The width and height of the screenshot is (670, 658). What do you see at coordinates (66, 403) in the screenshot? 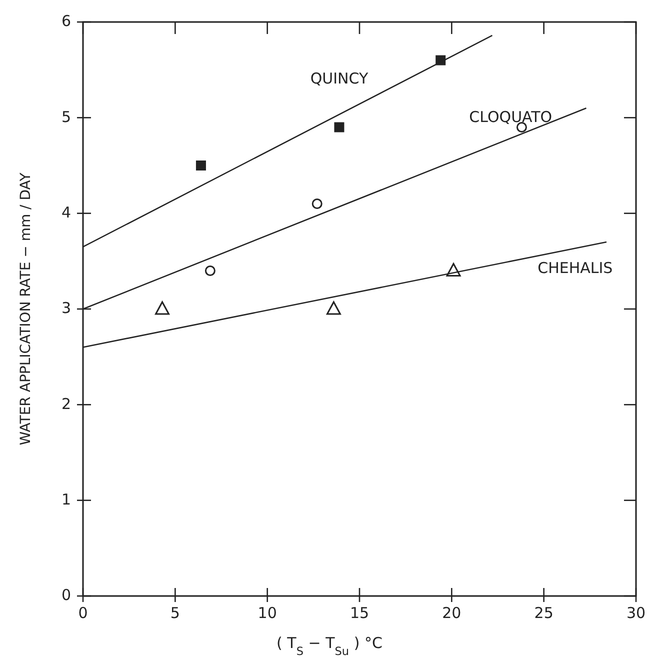
I see `y-tick-label: 2` at bounding box center [66, 403].